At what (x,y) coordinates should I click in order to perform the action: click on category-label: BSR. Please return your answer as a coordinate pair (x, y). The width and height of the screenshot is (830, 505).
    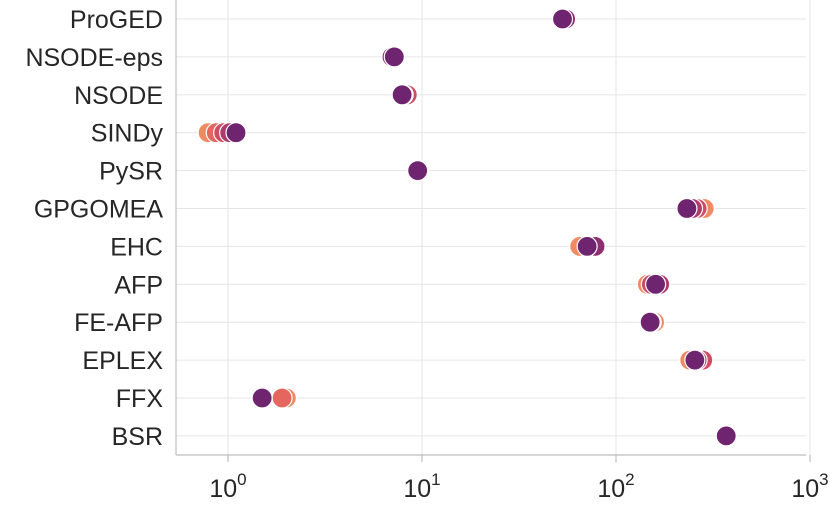
    Looking at the image, I should click on (137, 437).